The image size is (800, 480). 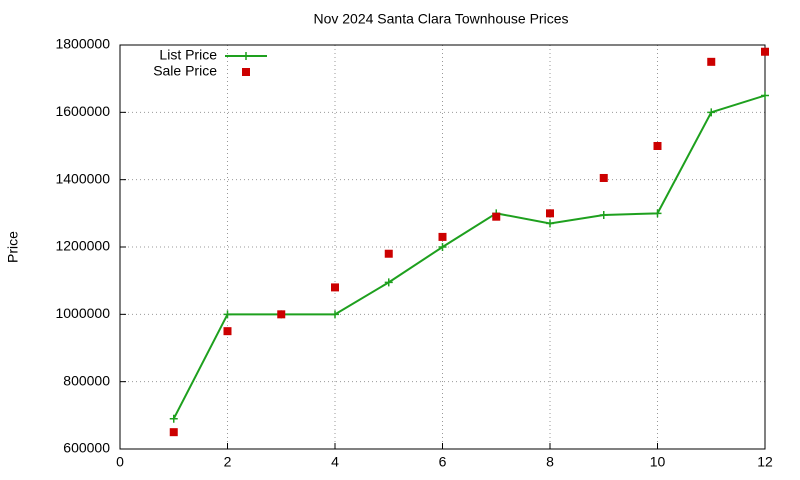 What do you see at coordinates (335, 462) in the screenshot?
I see `x-tick-label: 4` at bounding box center [335, 462].